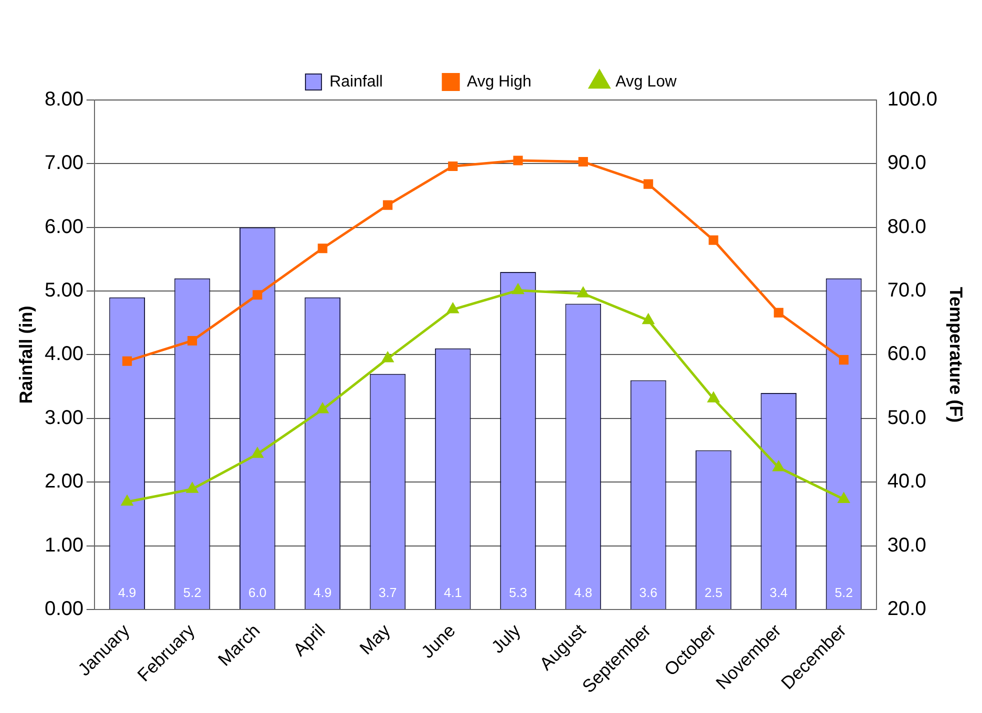  I want to click on data-label: 4.8, so click(583, 592).